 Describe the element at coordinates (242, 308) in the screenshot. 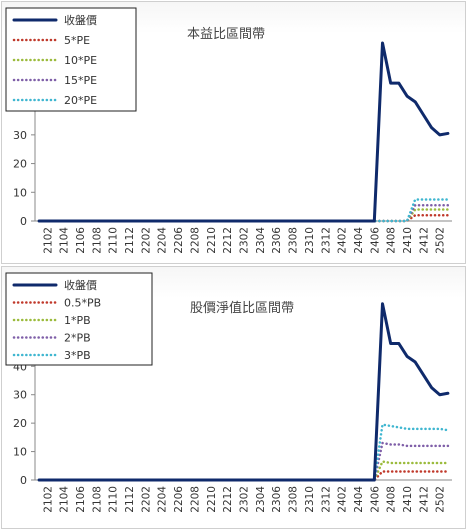

I see `chart-title: 股價淨值比區間帶` at that location.